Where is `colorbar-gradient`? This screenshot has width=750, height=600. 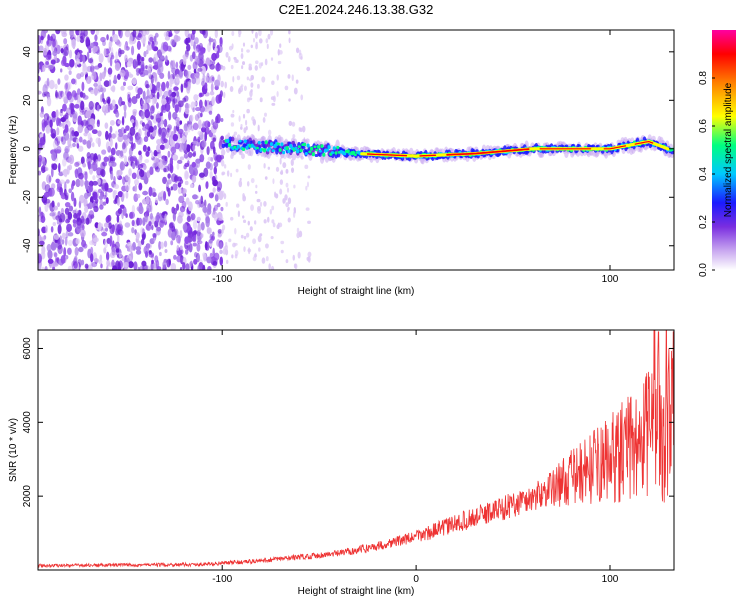 colorbar-gradient is located at coordinates (724, 150).